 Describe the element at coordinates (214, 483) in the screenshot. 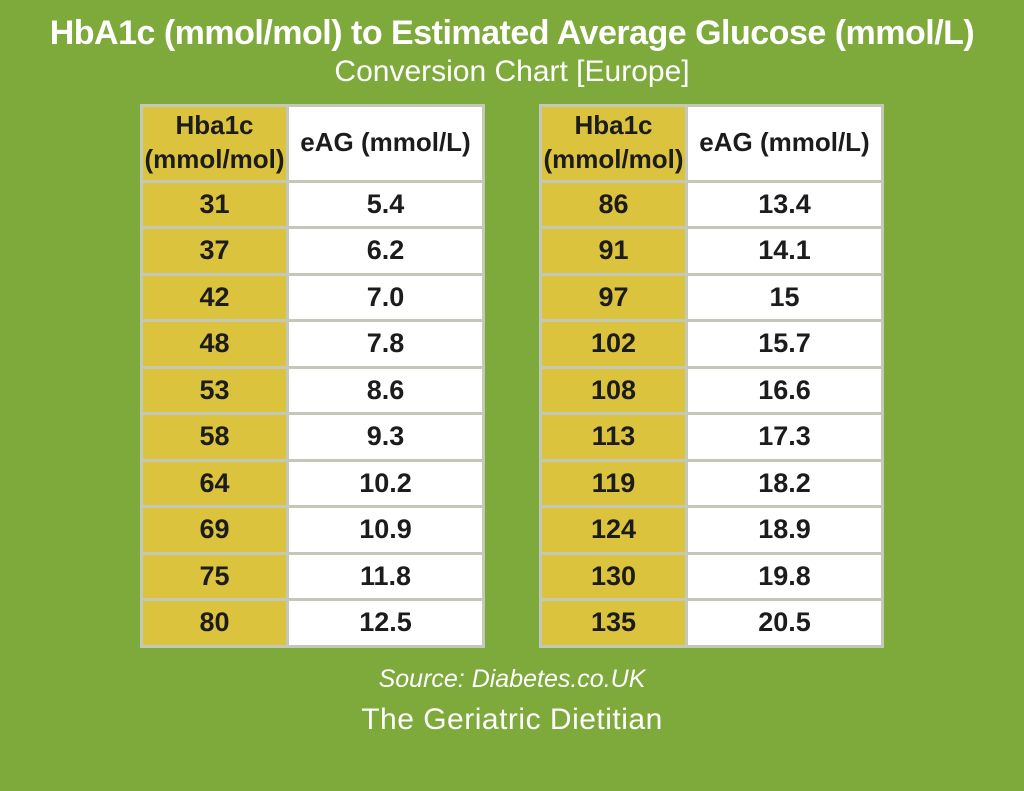

I see `hba1c-value-cell: 64` at that location.